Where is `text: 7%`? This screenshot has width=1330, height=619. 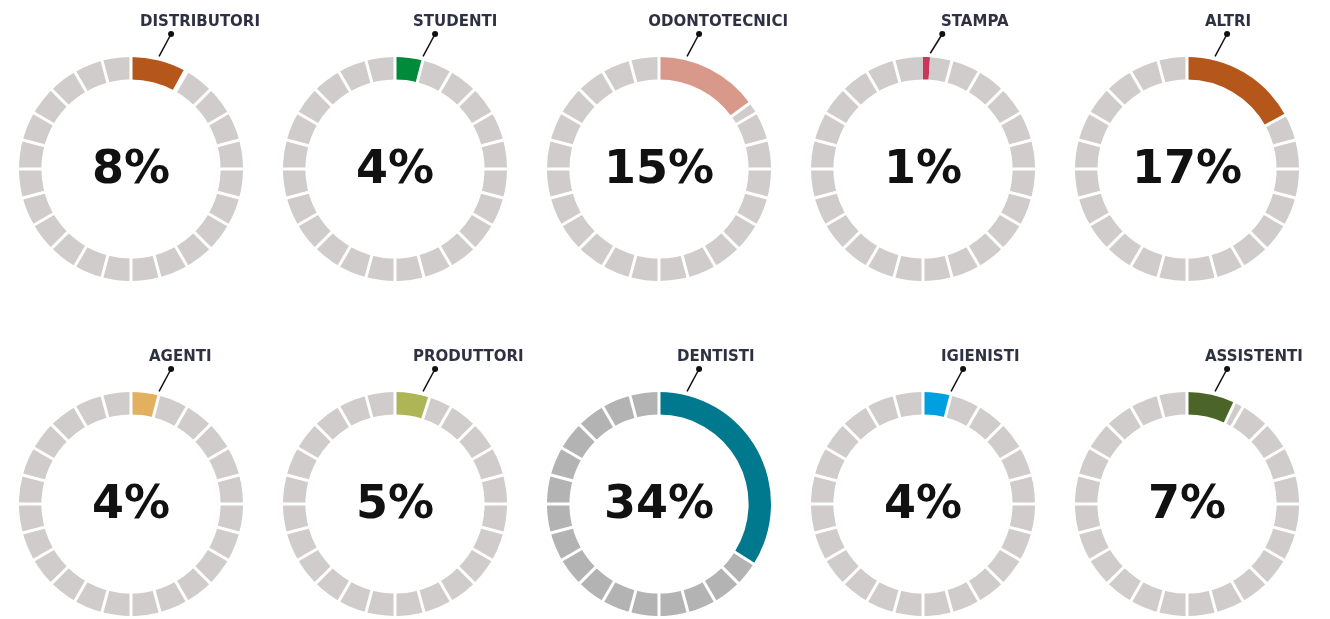 text: 7% is located at coordinates (1187, 501).